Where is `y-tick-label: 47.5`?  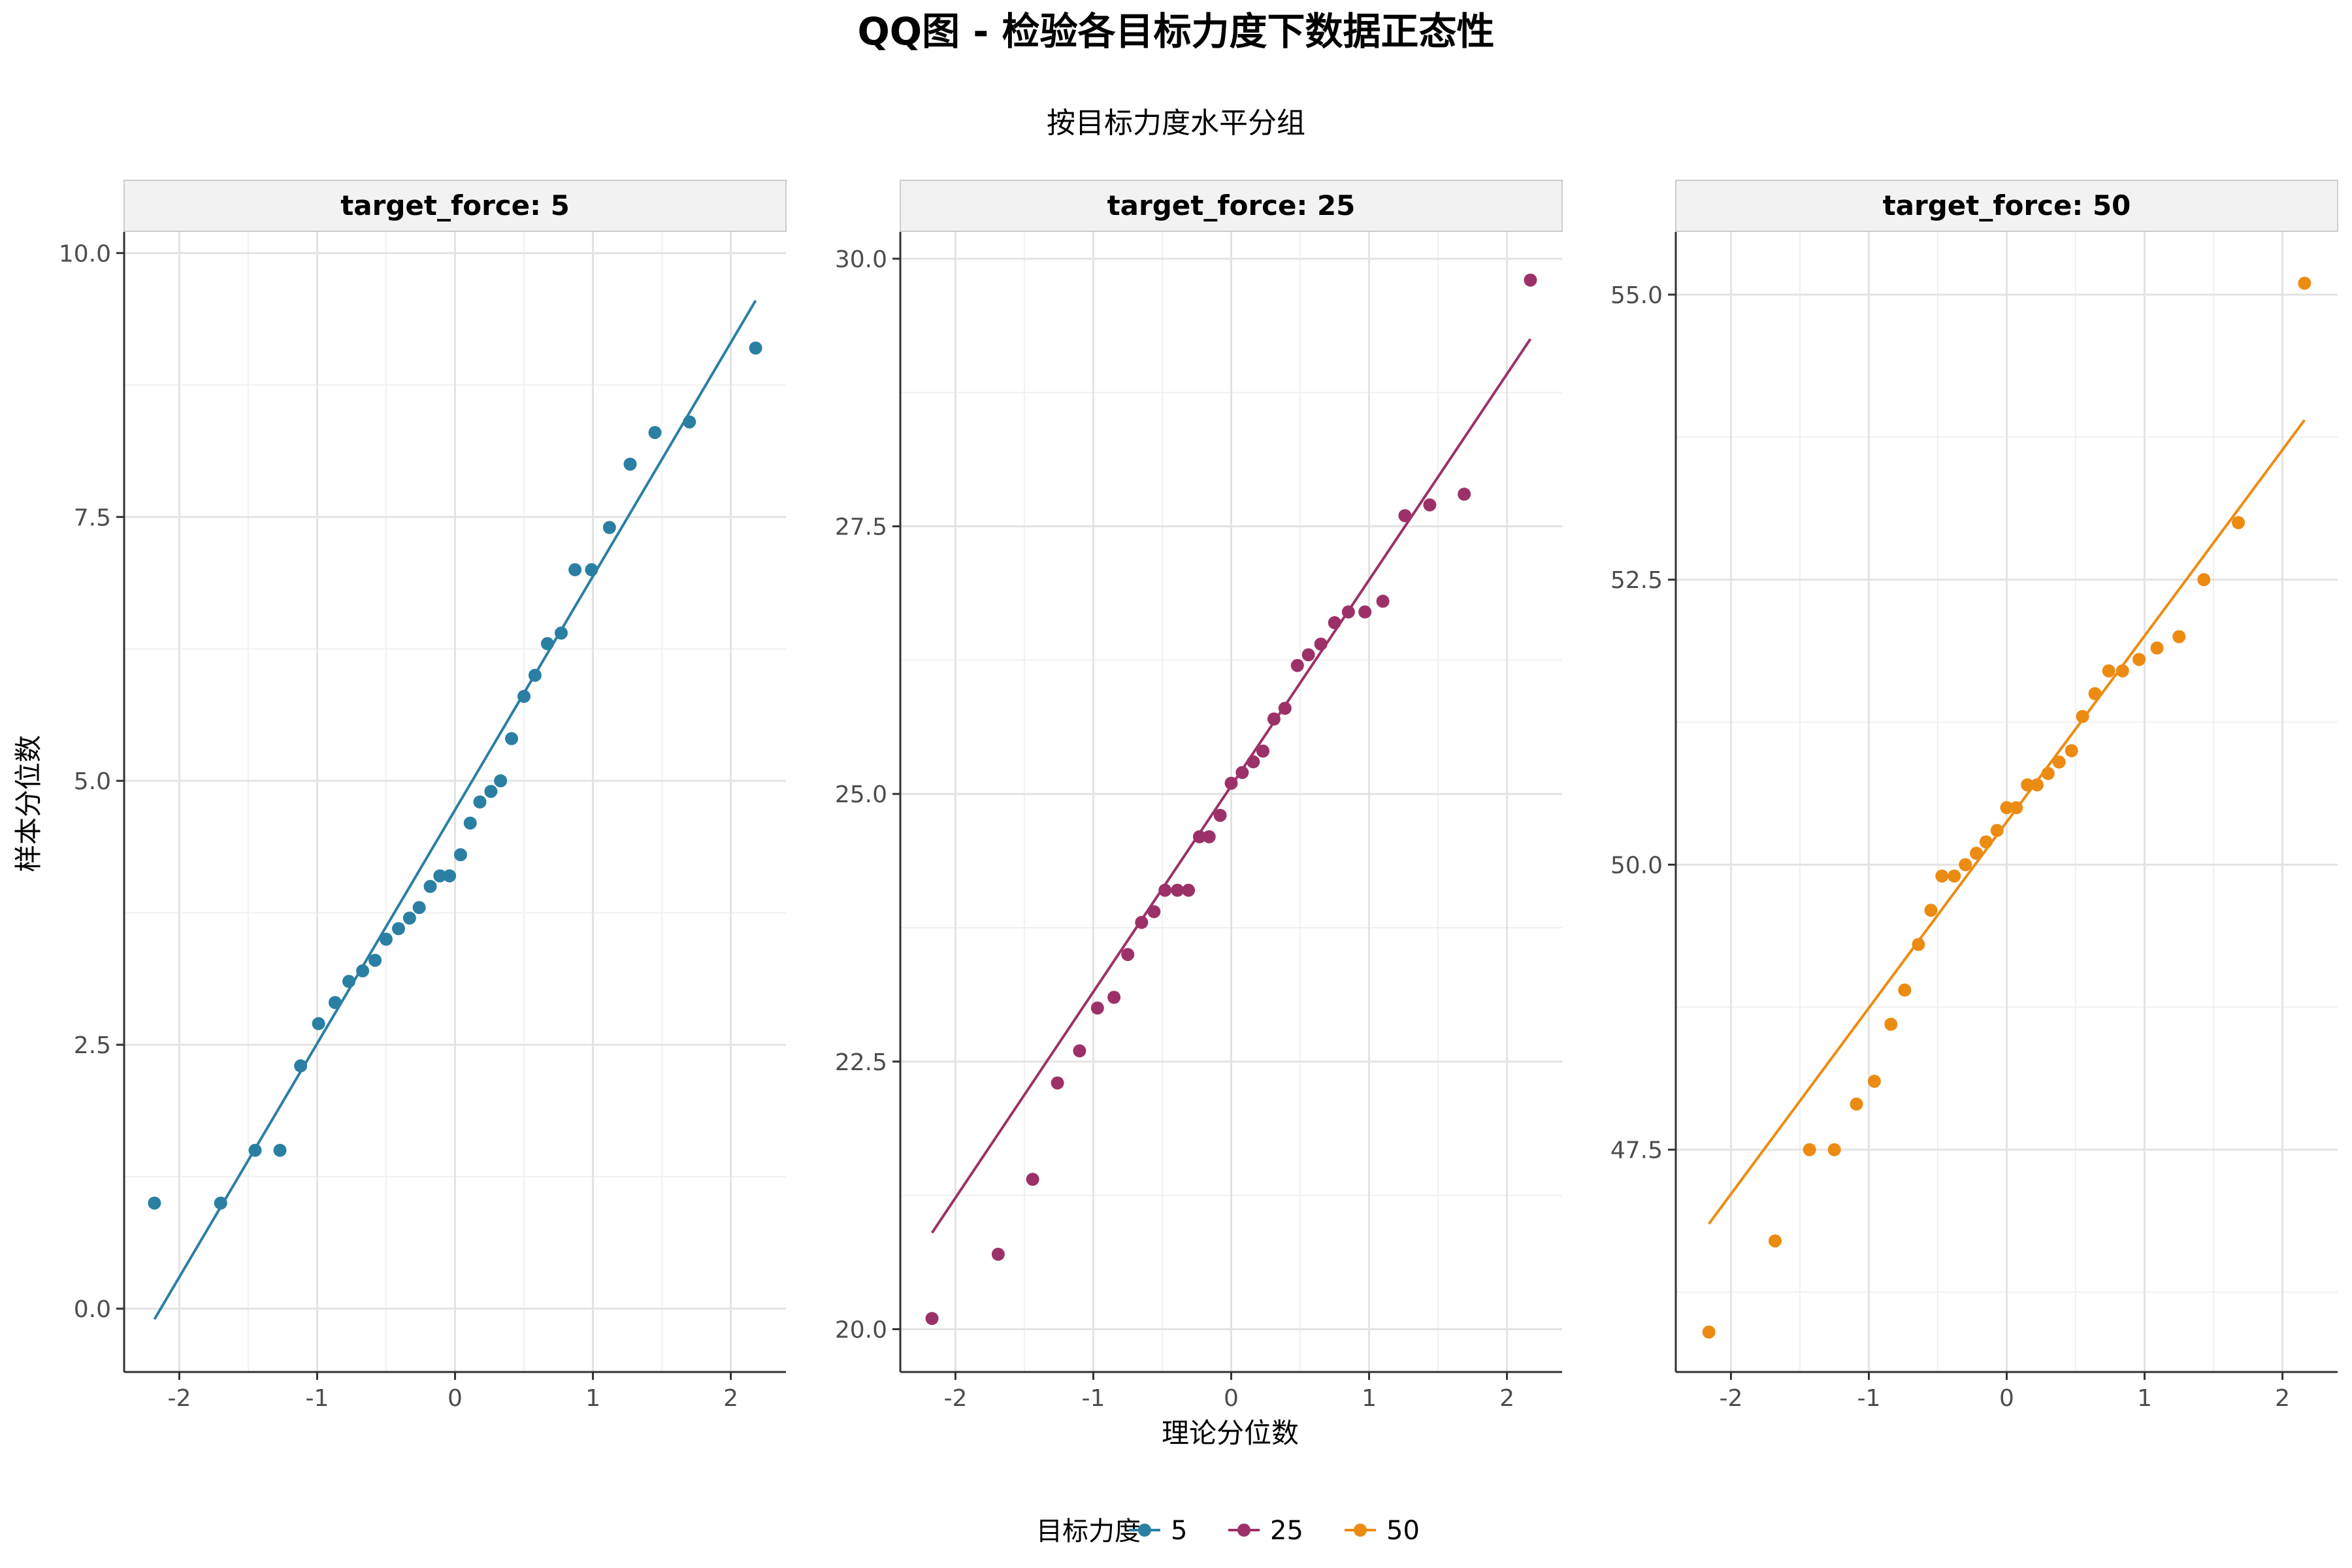 y-tick-label: 47.5 is located at coordinates (1636, 1150).